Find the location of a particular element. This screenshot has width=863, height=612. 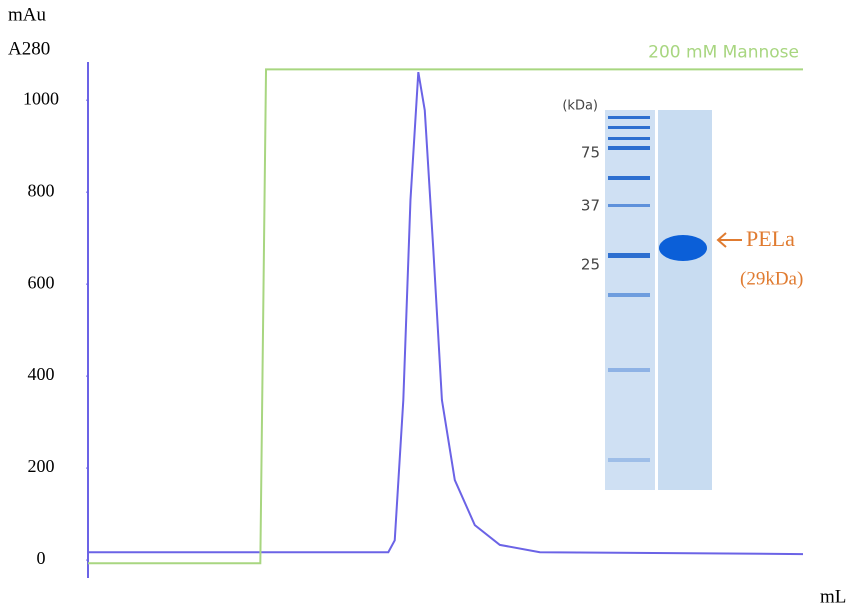

sample-band is located at coordinates (683, 248).